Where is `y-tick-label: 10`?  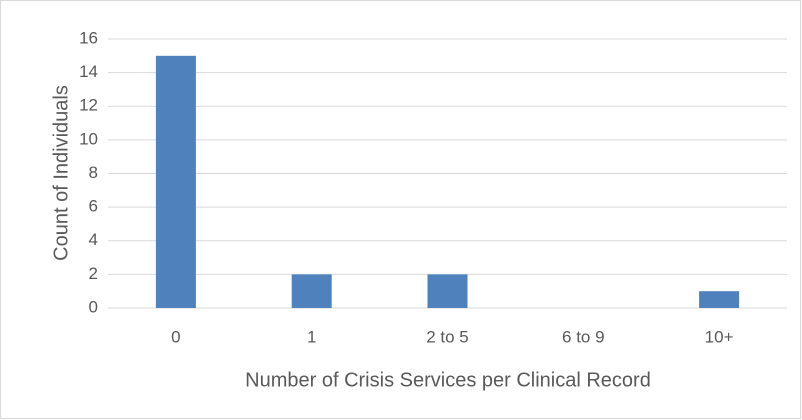 y-tick-label: 10 is located at coordinates (88, 138).